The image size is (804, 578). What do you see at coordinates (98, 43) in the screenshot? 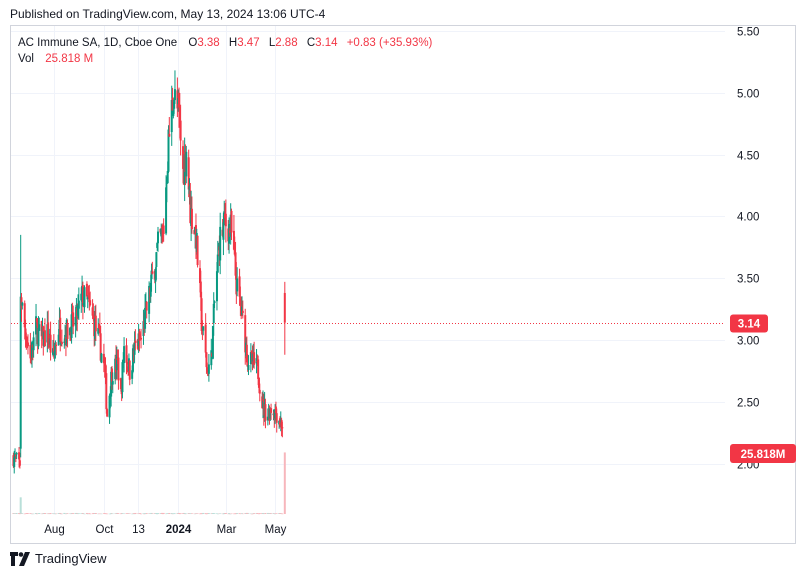
I see `symbol-title: AC Immune SA, 1D, Cboe One` at bounding box center [98, 43].